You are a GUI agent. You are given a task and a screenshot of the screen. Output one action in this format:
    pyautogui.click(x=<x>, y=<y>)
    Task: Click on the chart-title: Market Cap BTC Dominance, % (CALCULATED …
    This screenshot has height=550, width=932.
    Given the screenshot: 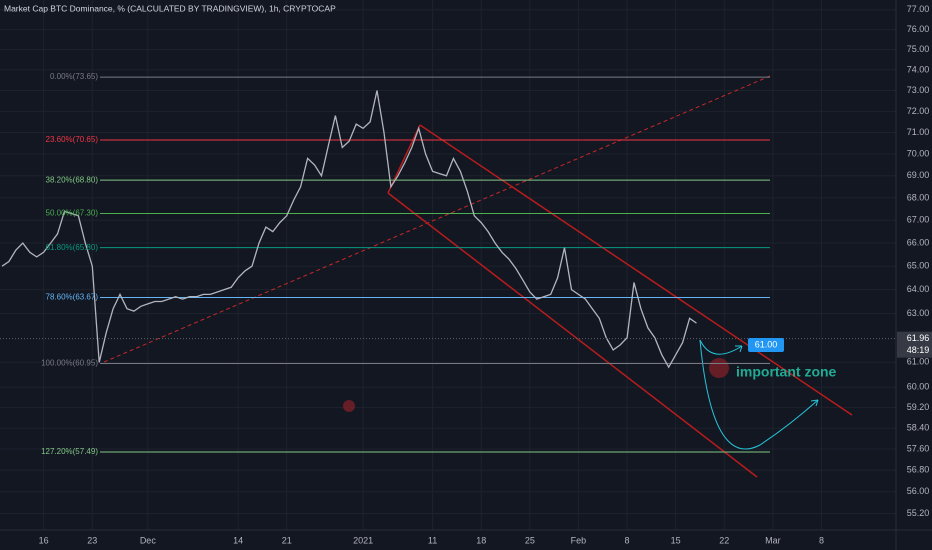 What is the action you would take?
    pyautogui.click(x=170, y=8)
    